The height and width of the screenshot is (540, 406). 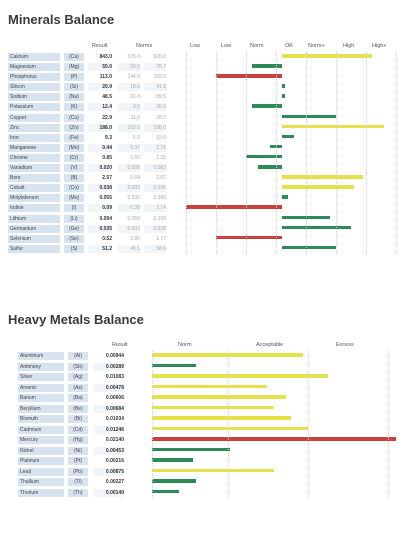 I want to click on mineral-norm-low: 0.003, so click(x=129, y=228).